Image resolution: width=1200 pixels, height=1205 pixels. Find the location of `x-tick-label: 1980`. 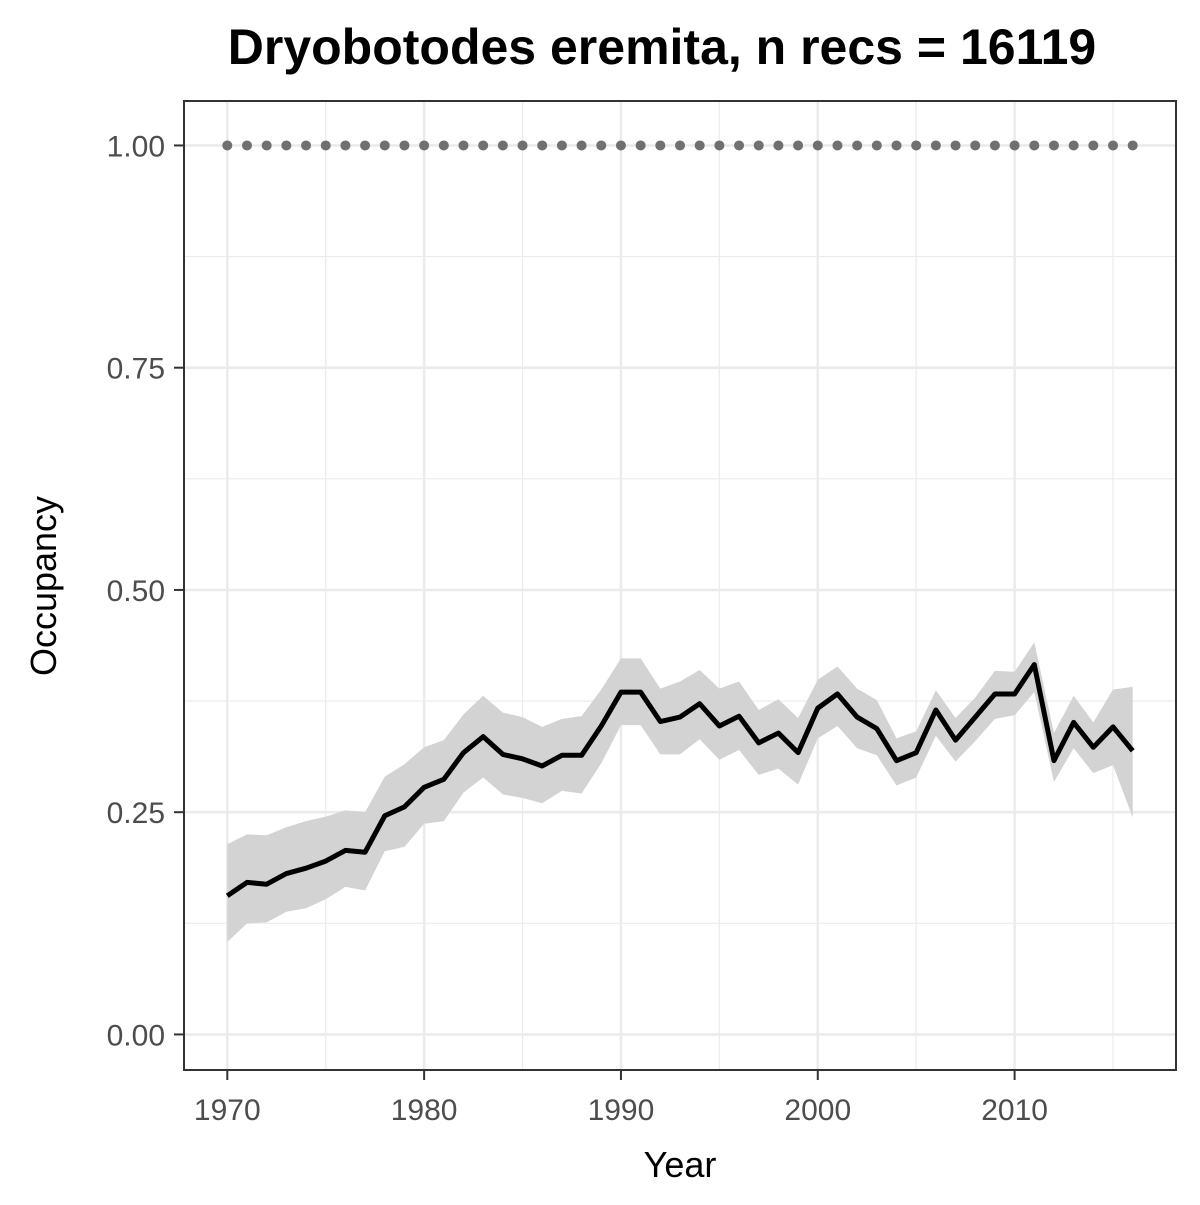

x-tick-label: 1980 is located at coordinates (424, 1110).